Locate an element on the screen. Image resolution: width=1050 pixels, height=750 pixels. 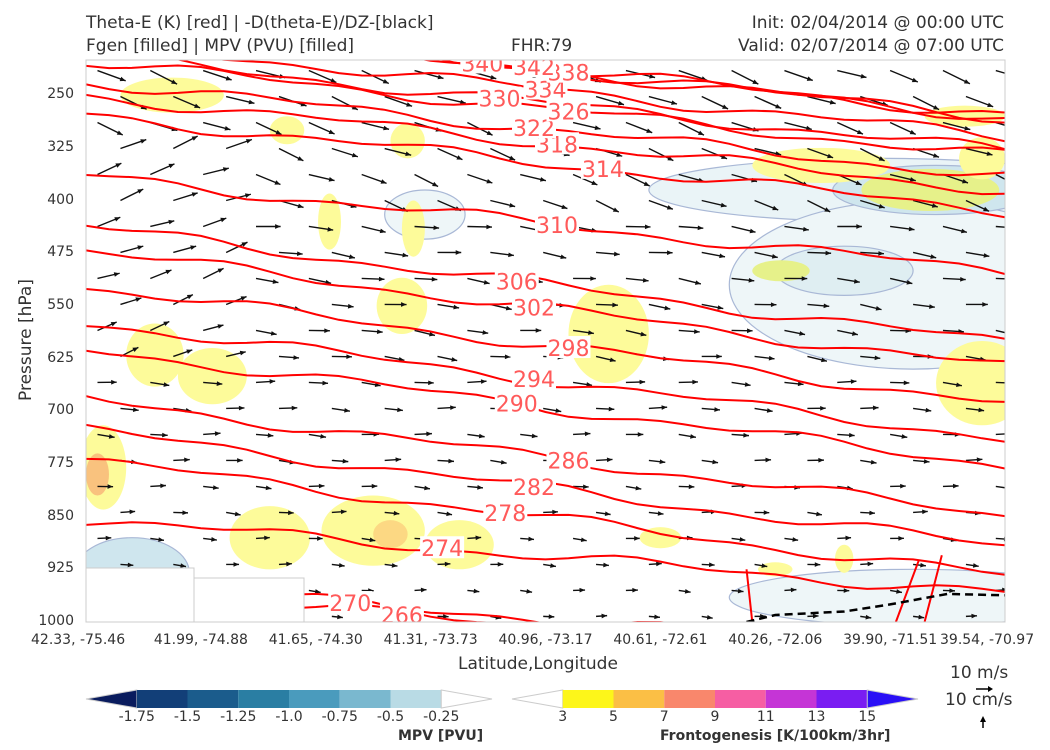
theta-e-label: 278 is located at coordinates (505, 514).